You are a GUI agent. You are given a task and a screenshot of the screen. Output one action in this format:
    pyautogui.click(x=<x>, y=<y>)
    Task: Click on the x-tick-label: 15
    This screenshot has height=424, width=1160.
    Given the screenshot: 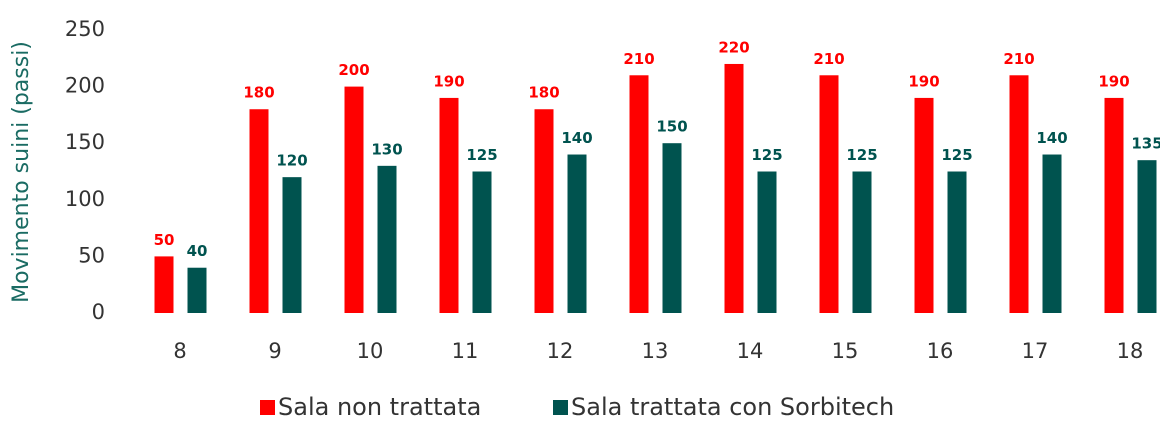 What is the action you would take?
    pyautogui.click(x=845, y=351)
    